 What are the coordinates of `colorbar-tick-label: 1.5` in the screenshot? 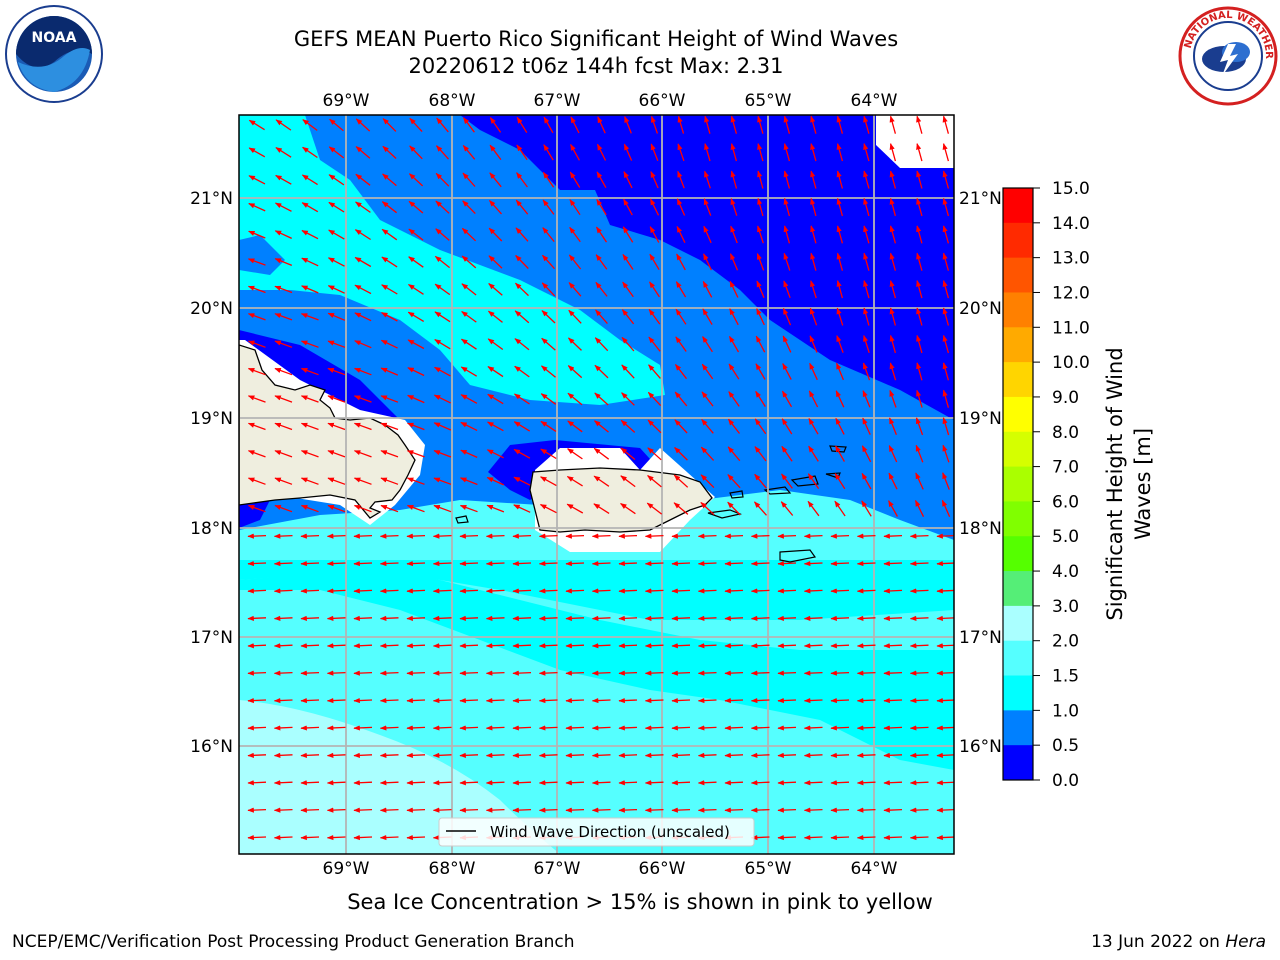 It's located at (1065, 677).